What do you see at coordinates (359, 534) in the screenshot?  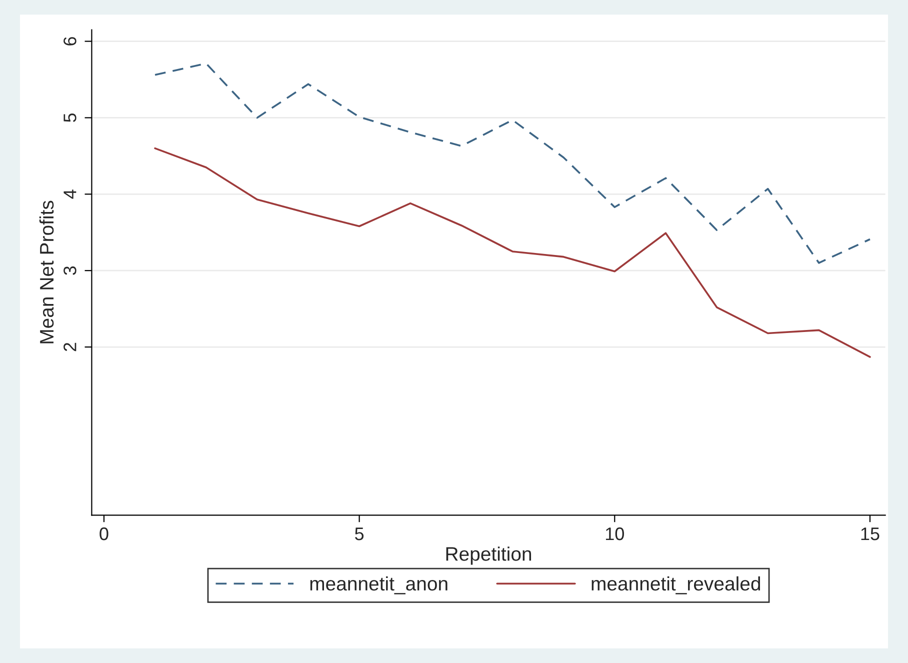 I see `x-tick-label: 5` at bounding box center [359, 534].